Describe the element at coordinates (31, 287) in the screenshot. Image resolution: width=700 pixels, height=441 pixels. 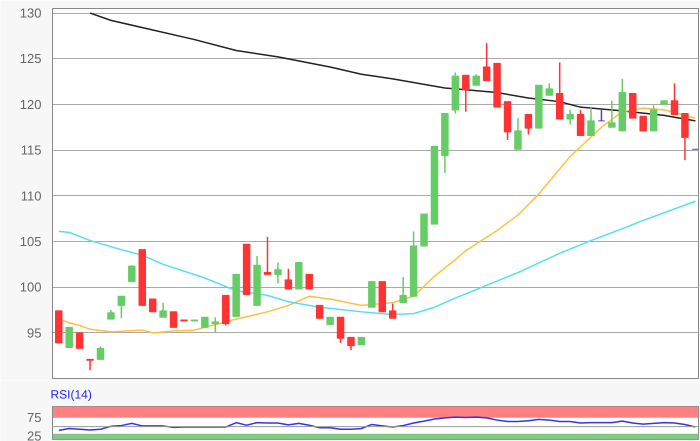
I see `y-tick-label: 100` at that location.